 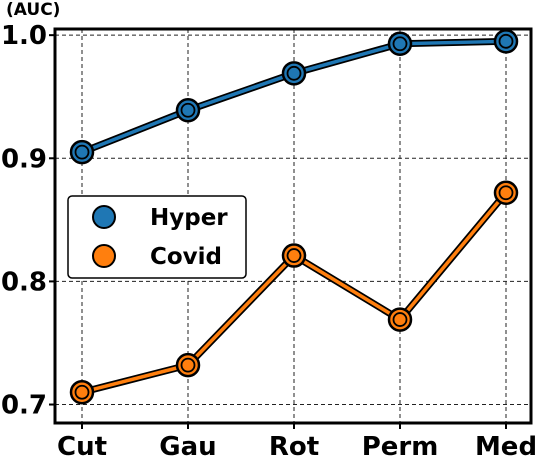 I want to click on legend: Hyper Covid, so click(x=157, y=237).